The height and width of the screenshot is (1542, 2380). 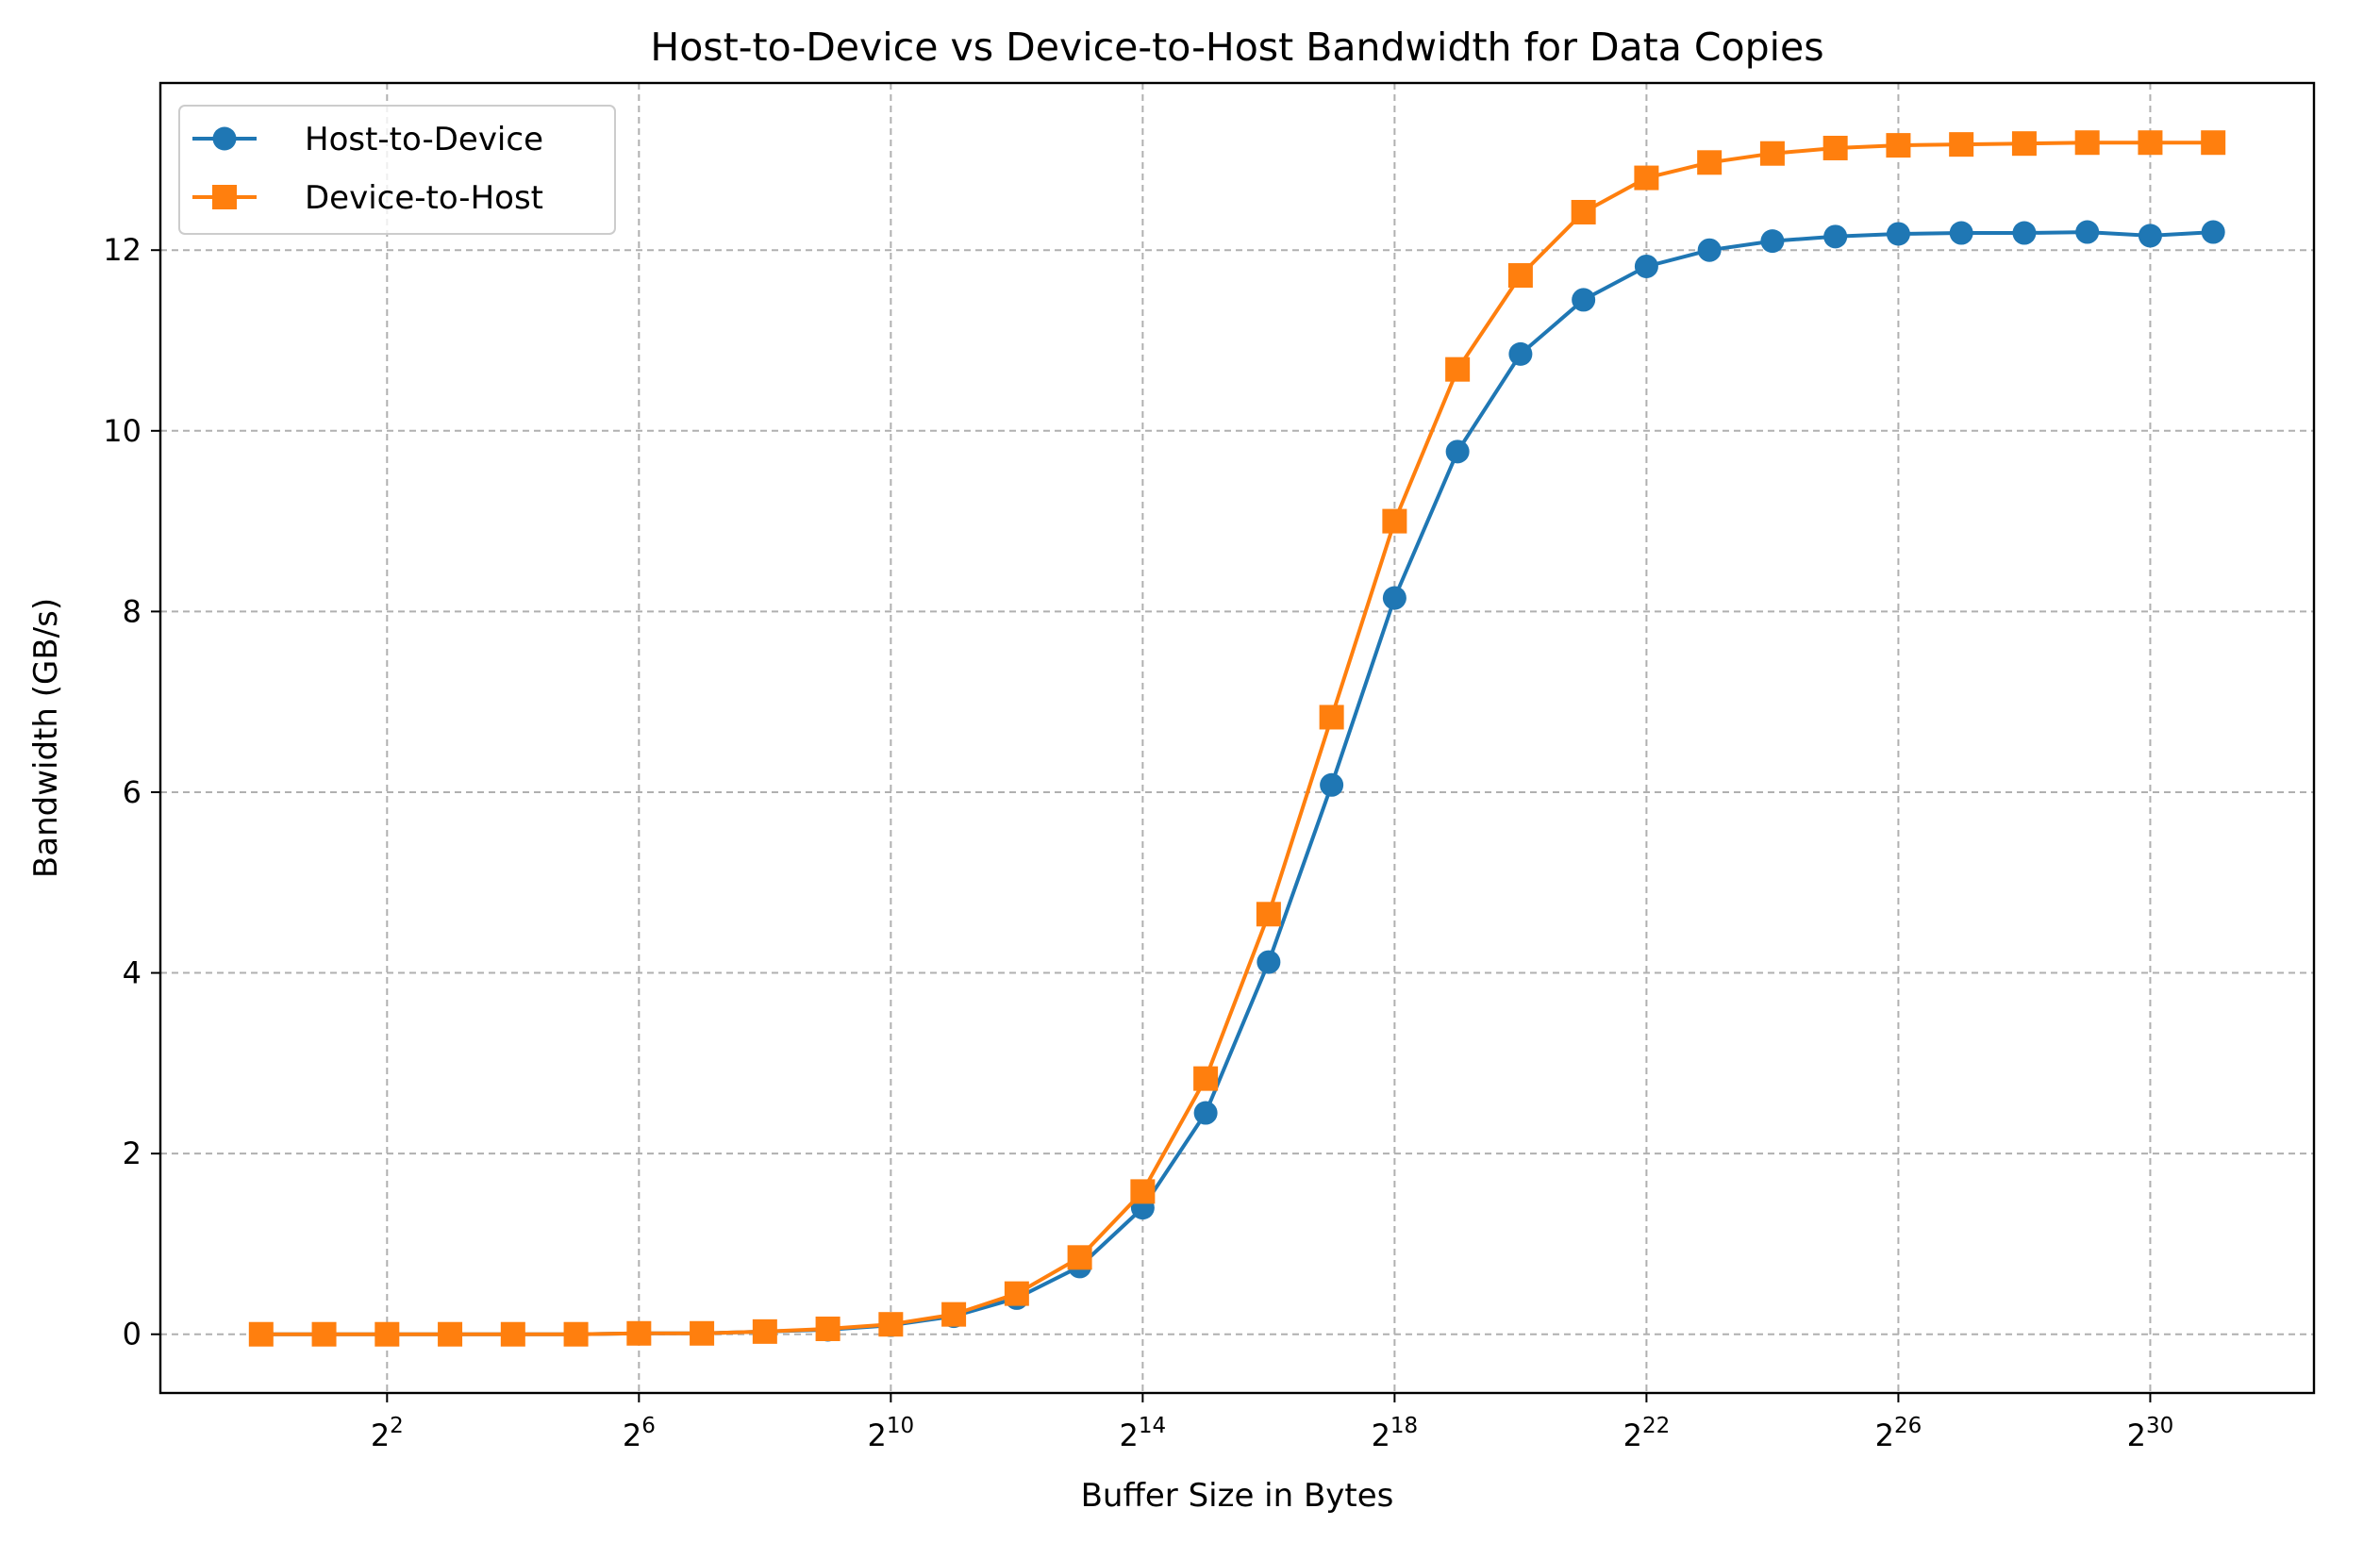 What do you see at coordinates (640, 1433) in the screenshot?
I see `x-tick-label: 26` at bounding box center [640, 1433].